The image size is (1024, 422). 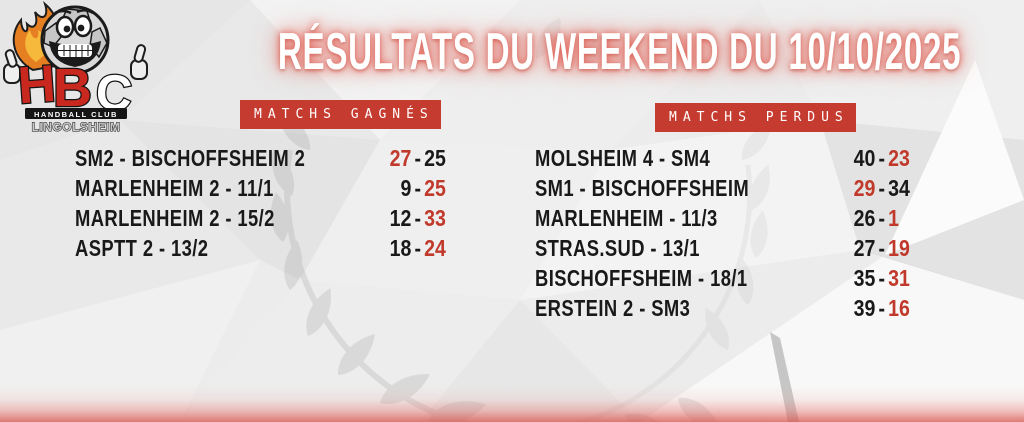 I want to click on away-score: 31, so click(x=899, y=277).